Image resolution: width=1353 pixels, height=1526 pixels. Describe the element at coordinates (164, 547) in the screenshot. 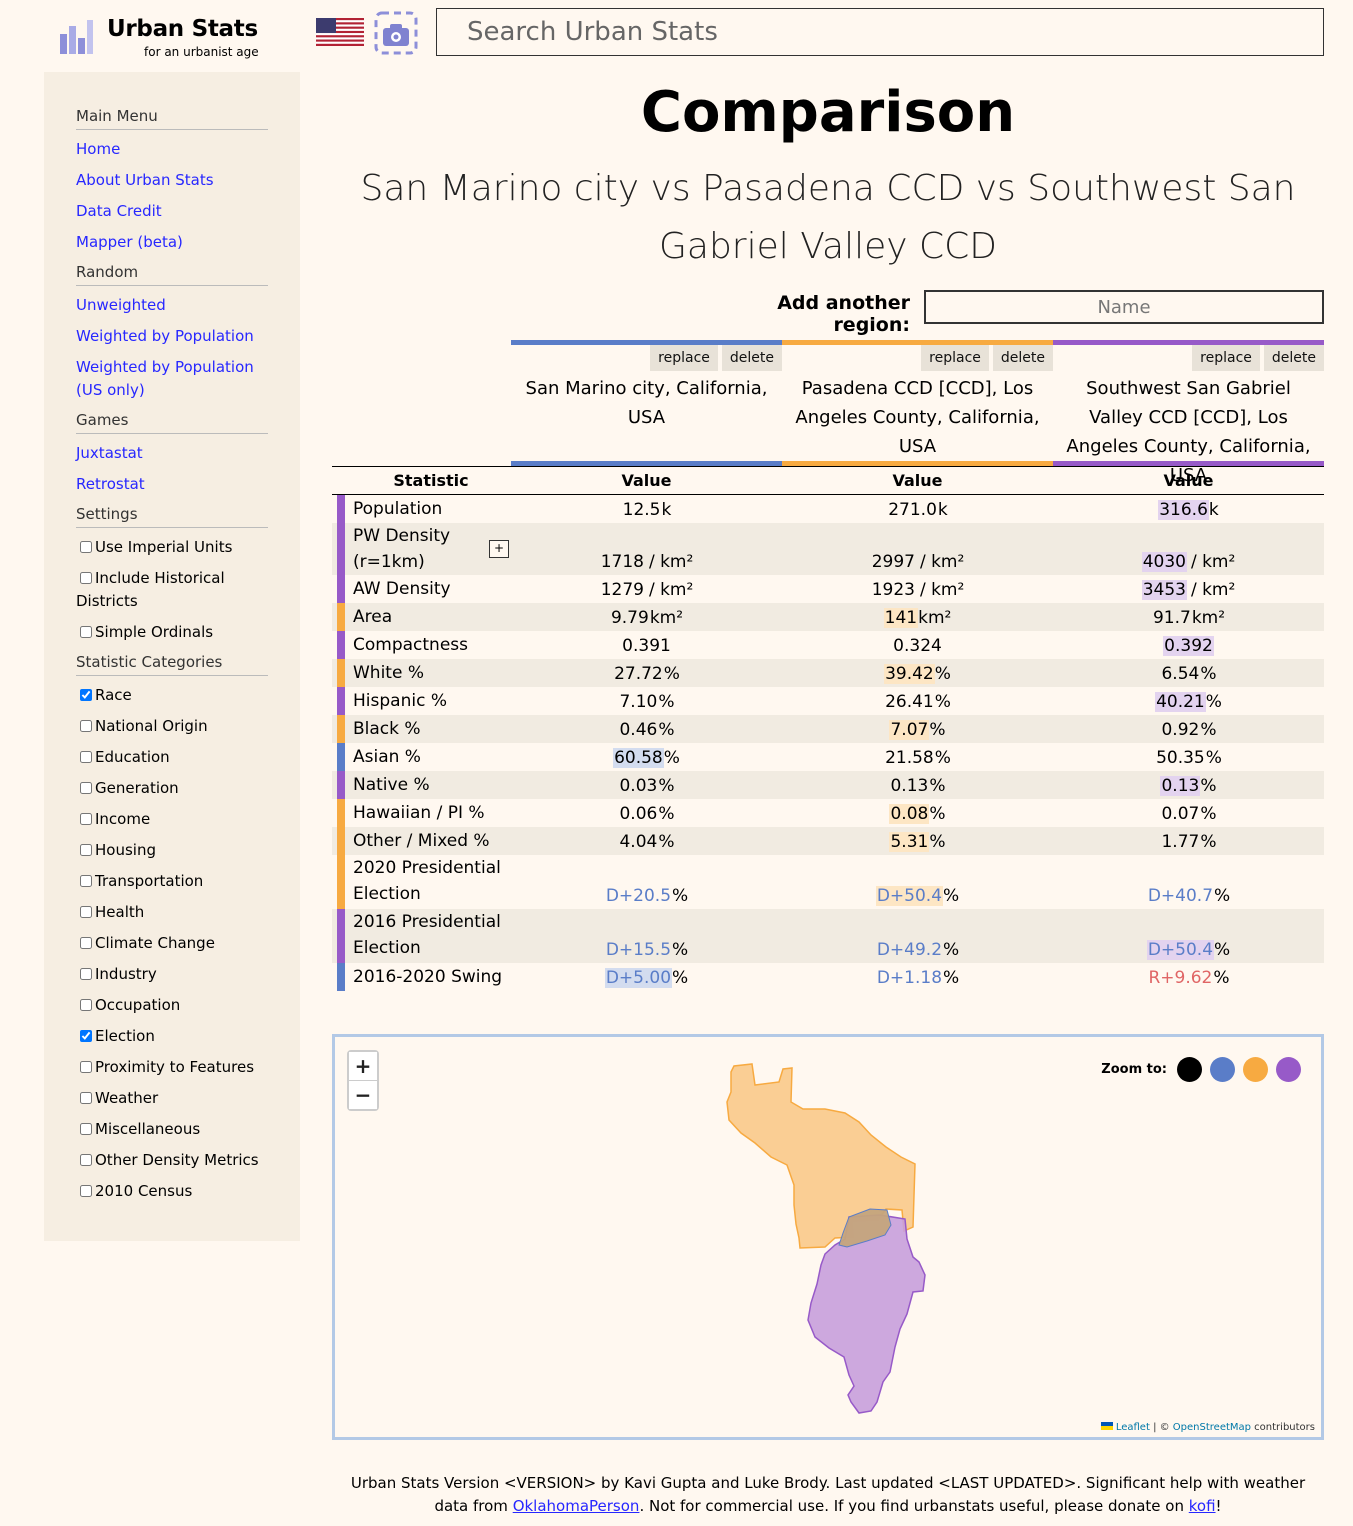

I see `setting-label: Use Imperial Units` at that location.